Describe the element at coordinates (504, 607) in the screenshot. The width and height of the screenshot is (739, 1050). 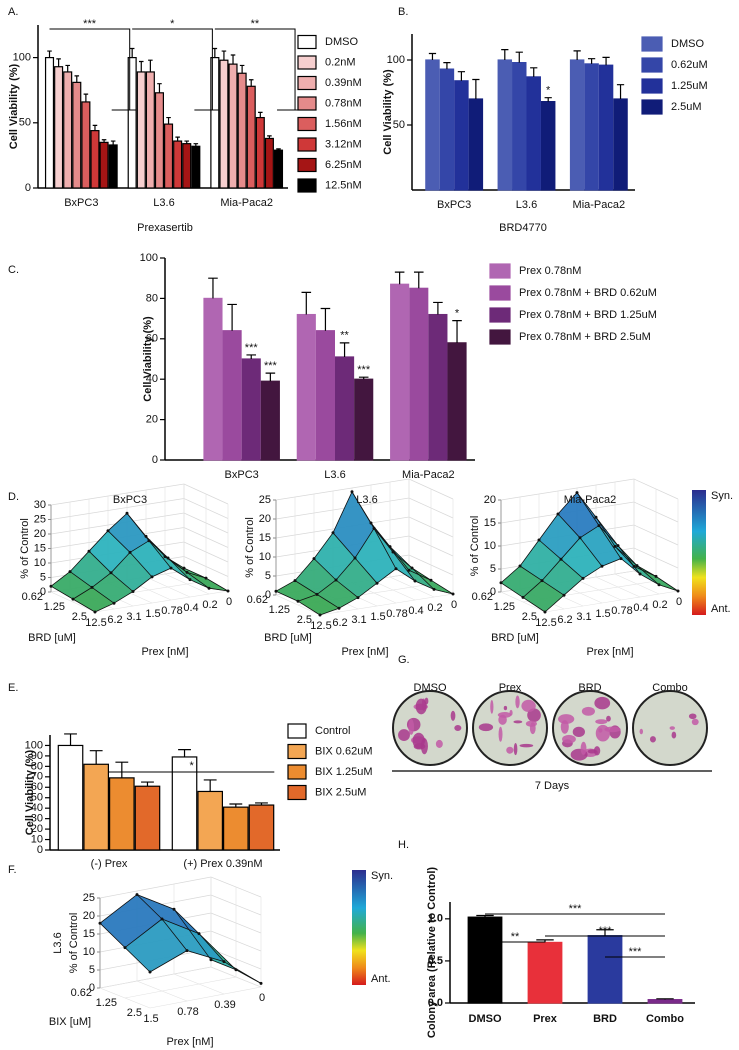
I see `y-tick-label: 1.25` at that location.